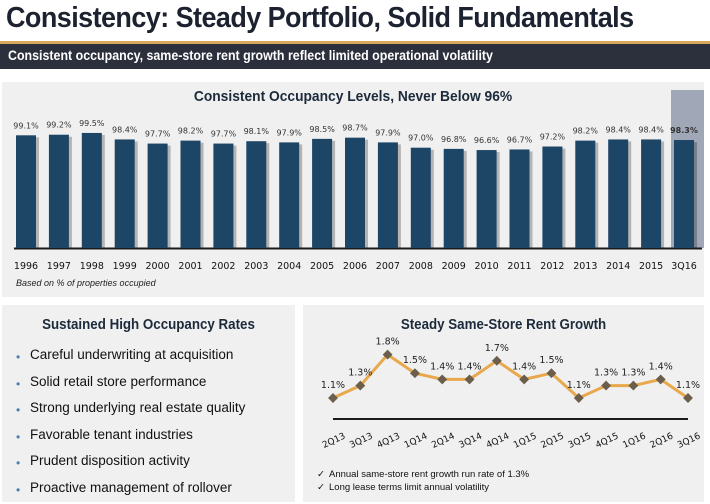 This screenshot has height=504, width=710. I want to click on bar-2002, so click(223, 196).